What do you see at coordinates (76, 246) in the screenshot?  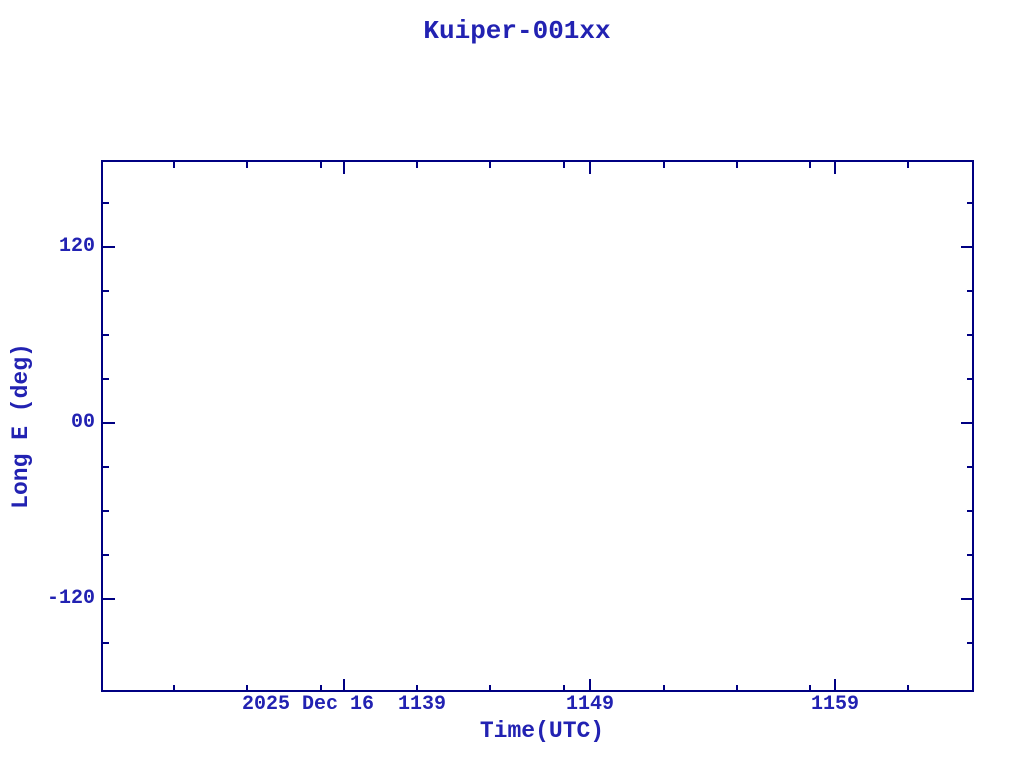 I see `y-tick-label: 120` at bounding box center [76, 246].